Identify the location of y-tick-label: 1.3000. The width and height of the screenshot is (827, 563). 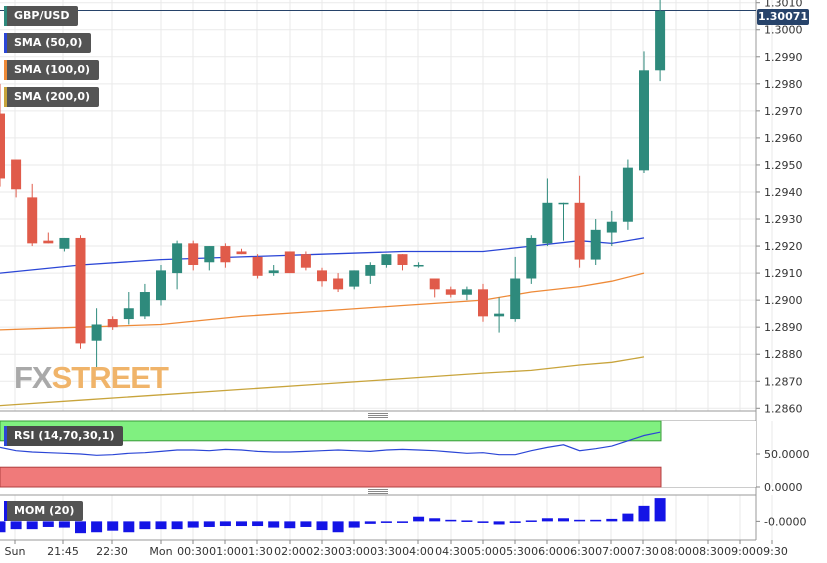
(783, 30).